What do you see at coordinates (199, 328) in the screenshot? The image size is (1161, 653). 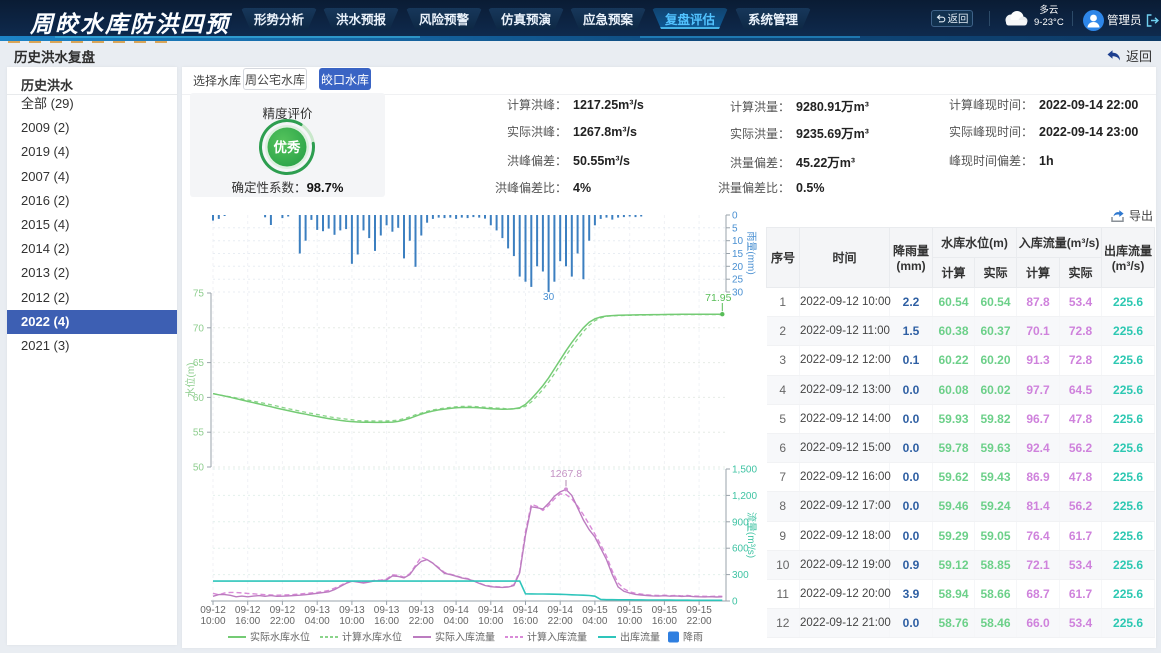 I see `svg-text: 70` at bounding box center [199, 328].